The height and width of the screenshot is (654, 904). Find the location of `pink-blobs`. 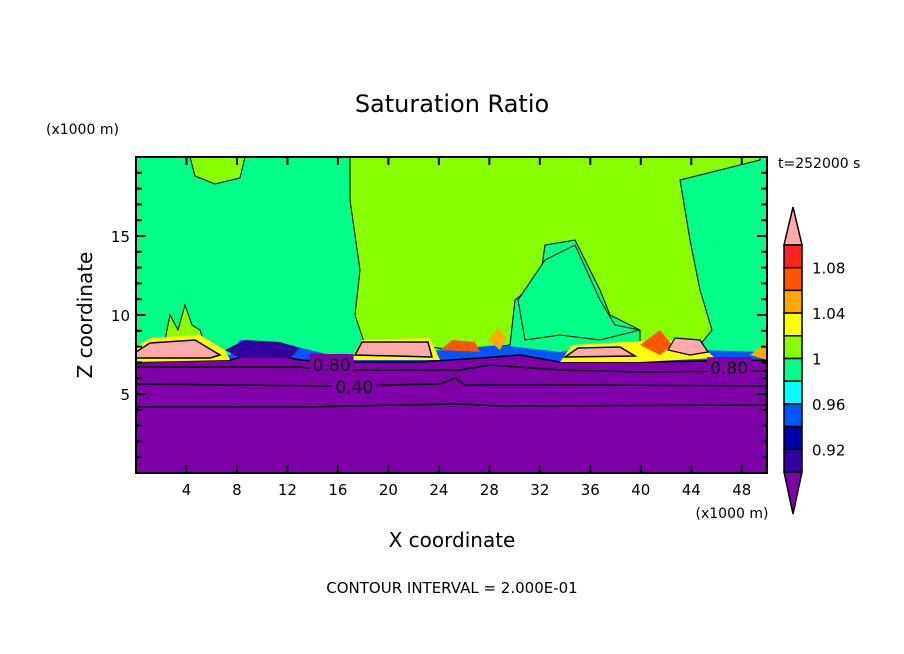

pink-blobs is located at coordinates (451, 345).